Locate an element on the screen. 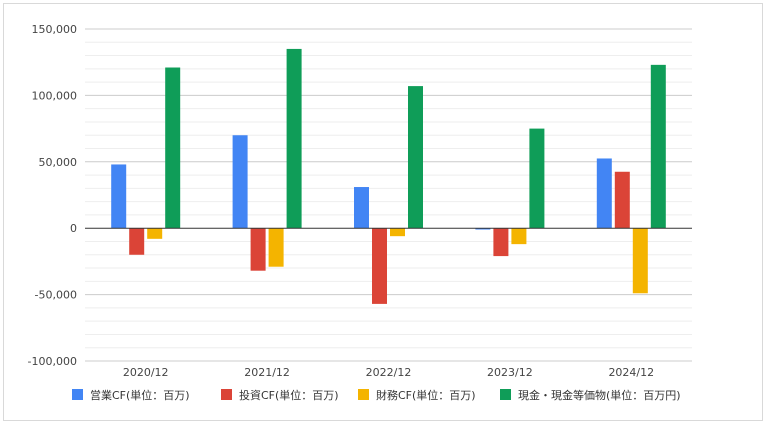  x-tick-label: 2023/12 is located at coordinates (510, 372).